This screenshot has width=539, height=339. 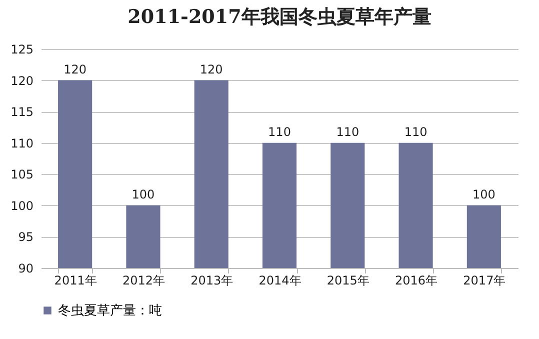 What do you see at coordinates (22, 175) in the screenshot?
I see `y-tick-label: 105` at bounding box center [22, 175].